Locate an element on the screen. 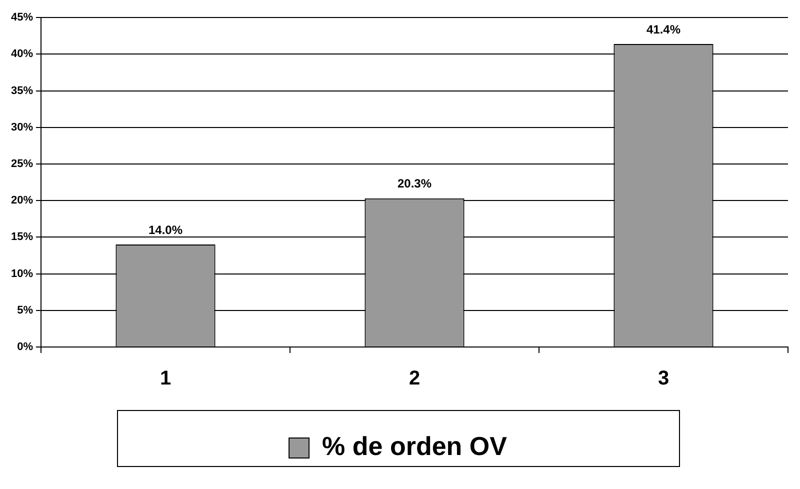  y-tick-label: 35% is located at coordinates (22, 90).